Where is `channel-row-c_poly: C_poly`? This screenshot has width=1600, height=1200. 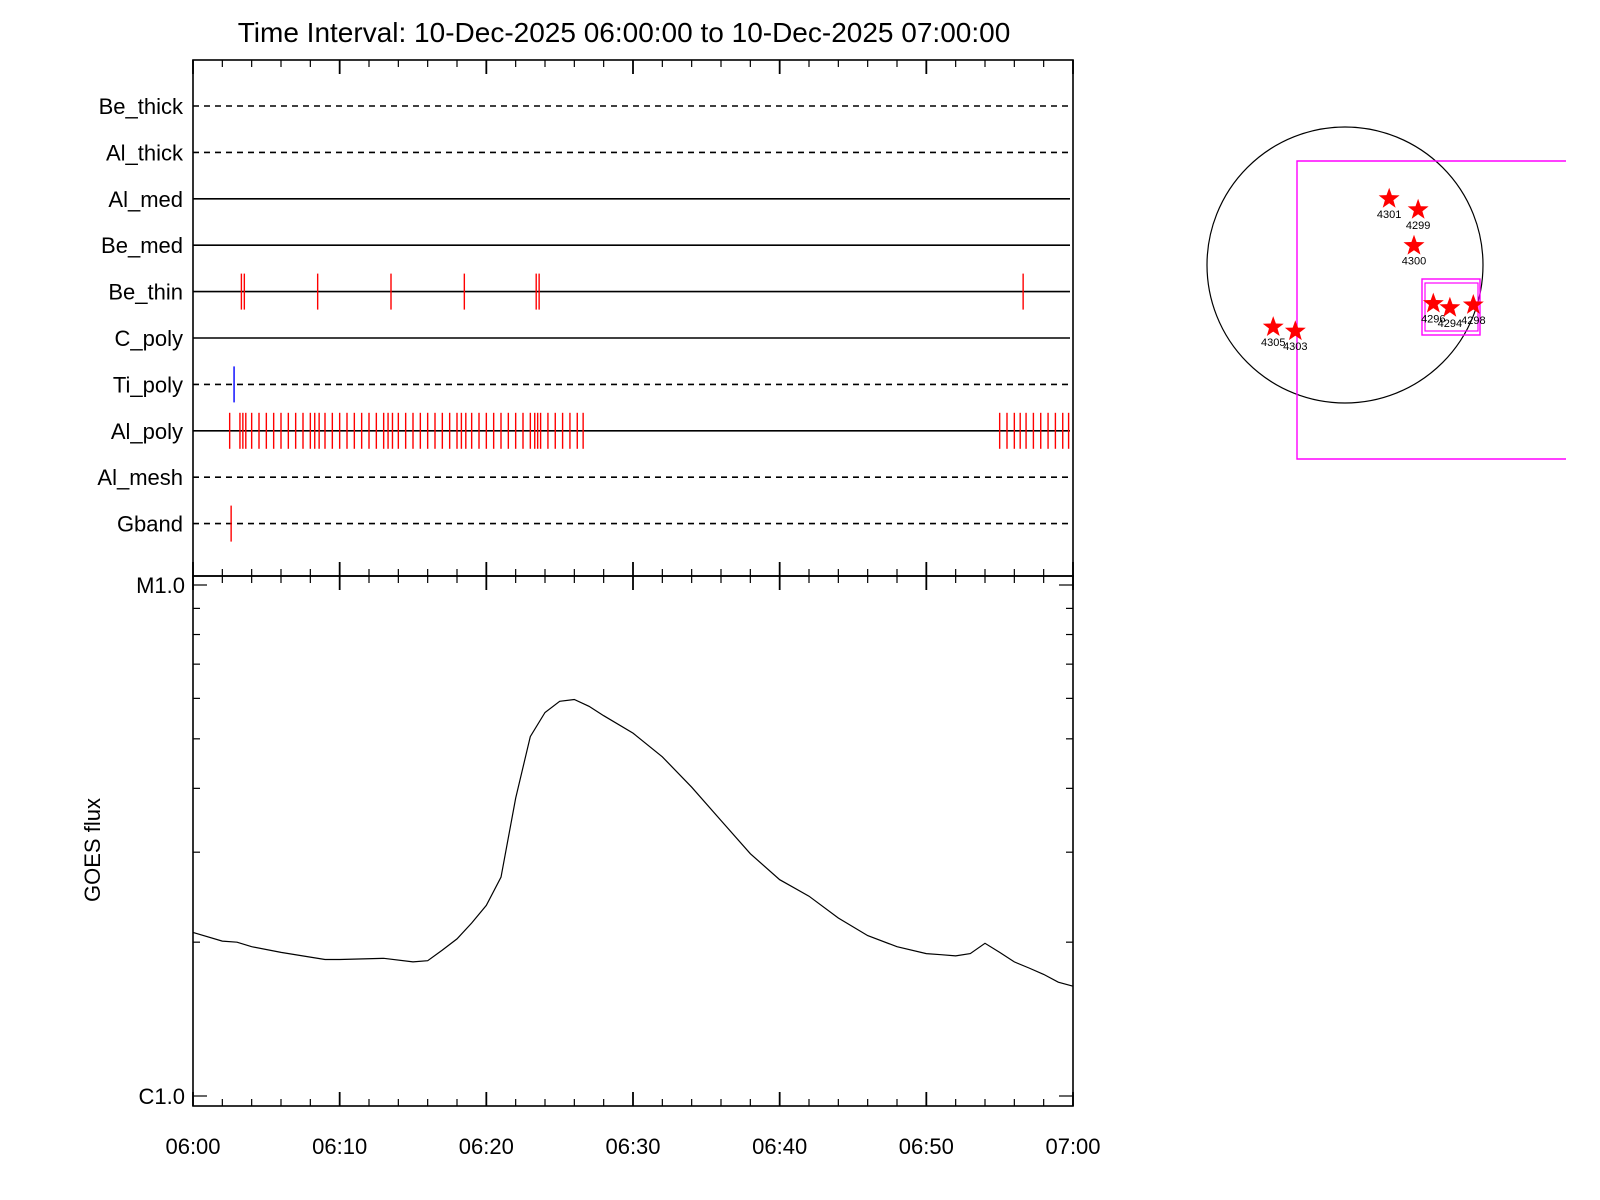 channel-row-c_poly: C_poly is located at coordinates (592, 338).